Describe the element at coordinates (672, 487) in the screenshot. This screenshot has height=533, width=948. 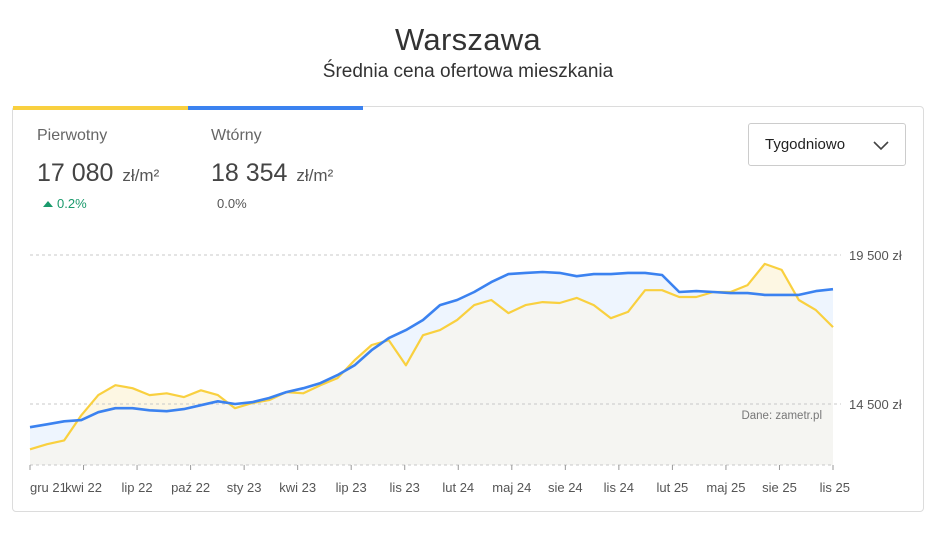
I see `x-tick-label: lut 25` at that location.